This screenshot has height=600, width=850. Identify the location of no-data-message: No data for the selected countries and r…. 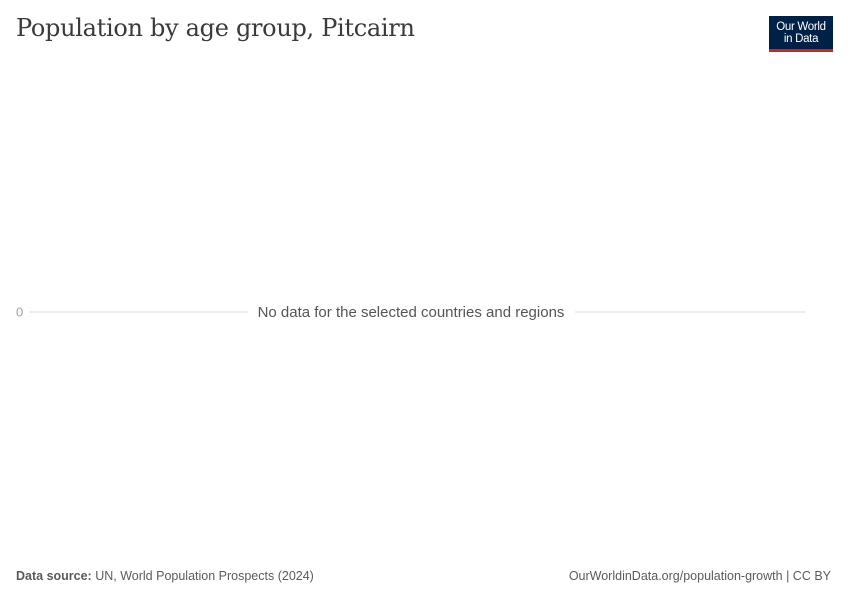
(411, 312).